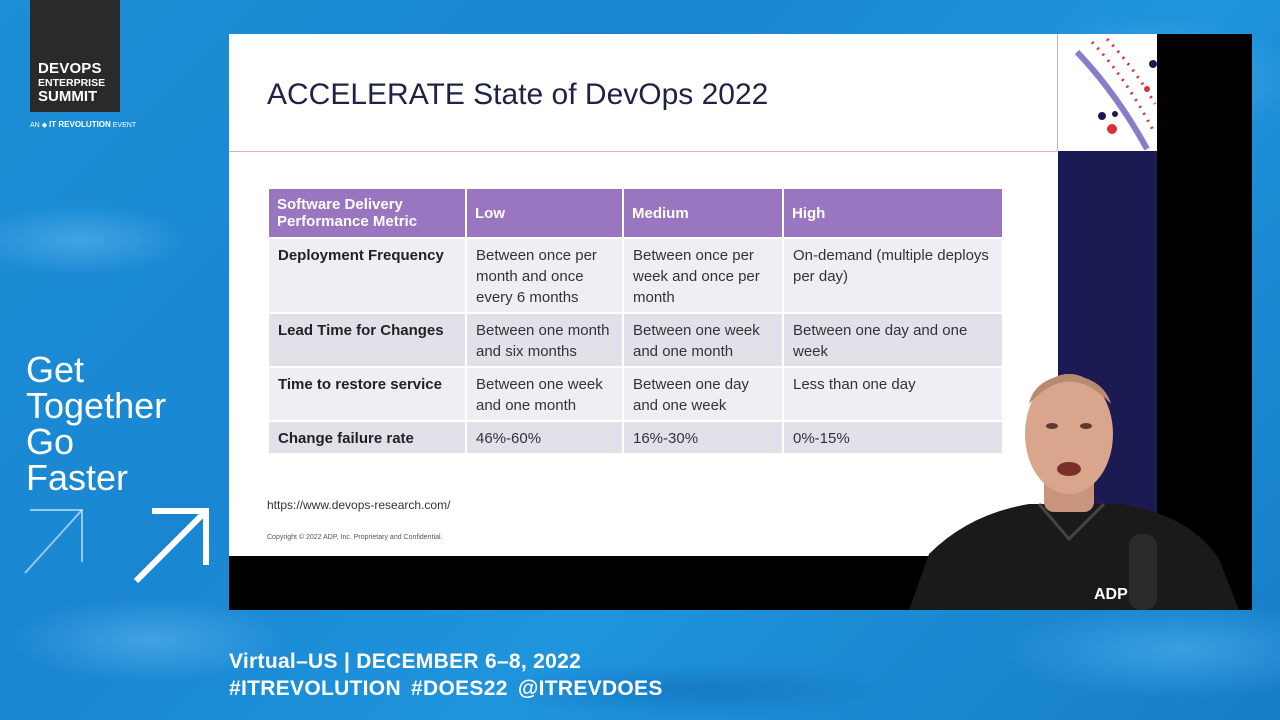 This screenshot has height=720, width=1280. What do you see at coordinates (893, 213) in the screenshot?
I see `header-high: High` at bounding box center [893, 213].